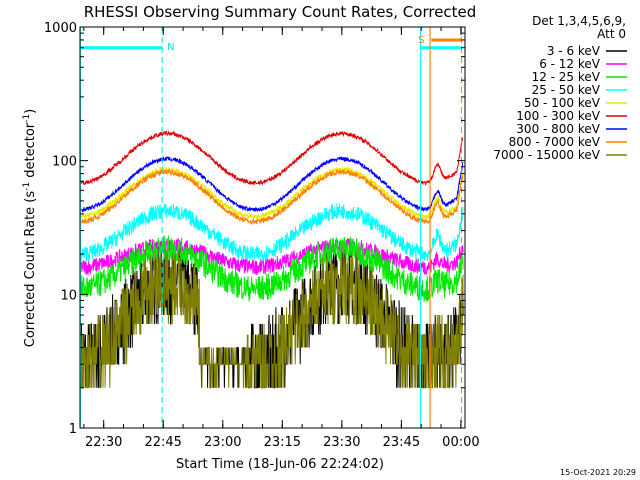 This screenshot has width=640, height=480. I want to click on x-axis-label: Start Time (18-Jun-06 22:24:02), so click(280, 464).